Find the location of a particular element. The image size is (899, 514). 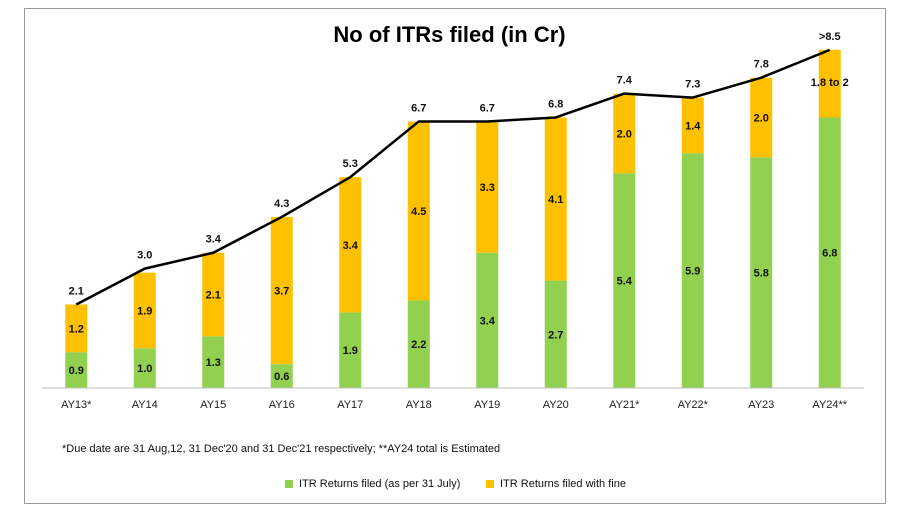

total-label-0: 2.1 is located at coordinates (76, 291).